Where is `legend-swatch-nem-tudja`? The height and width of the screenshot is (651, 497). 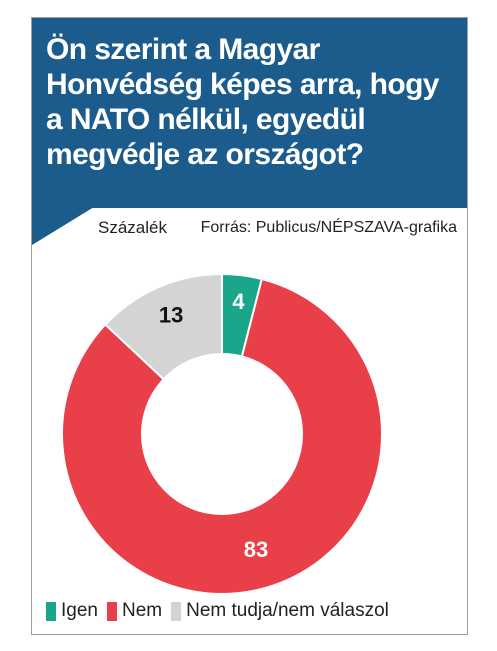
legend-swatch-nem-tudja is located at coordinates (176, 611).